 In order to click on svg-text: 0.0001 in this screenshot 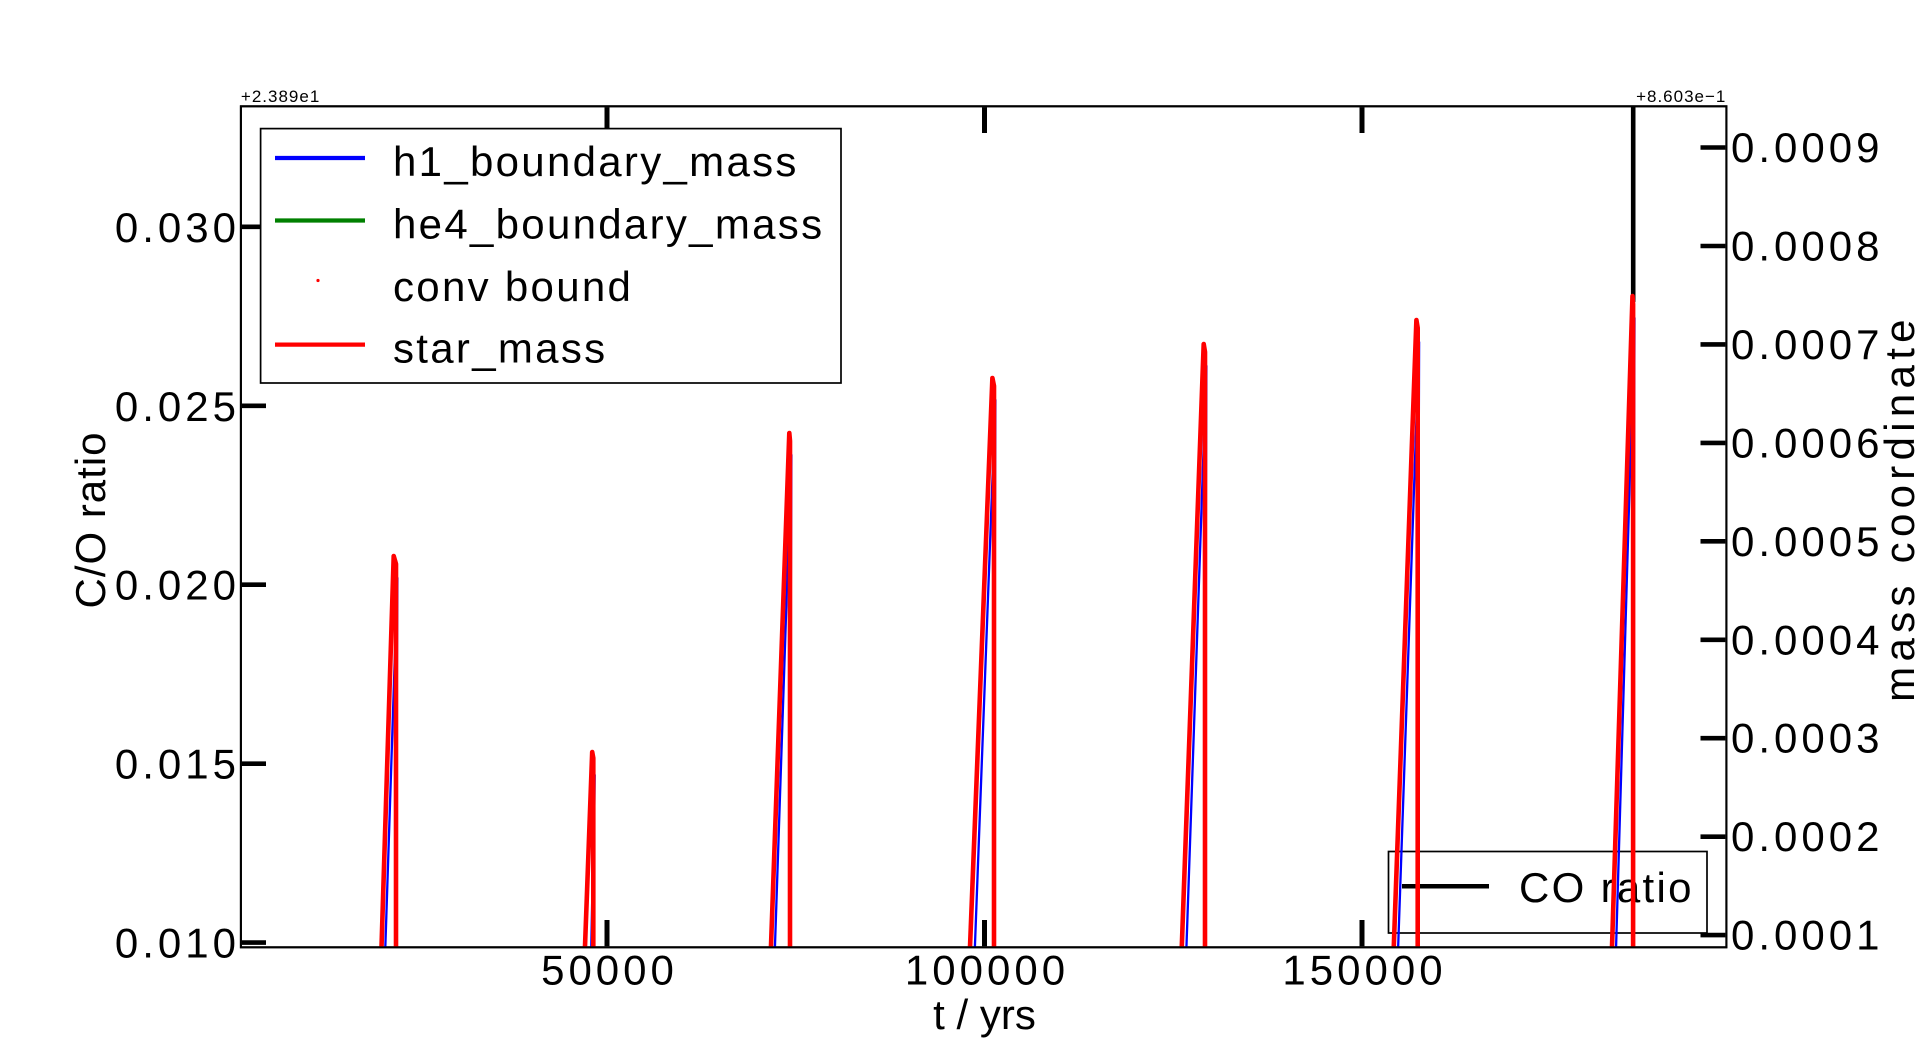, I will do `click(1807, 935)`.